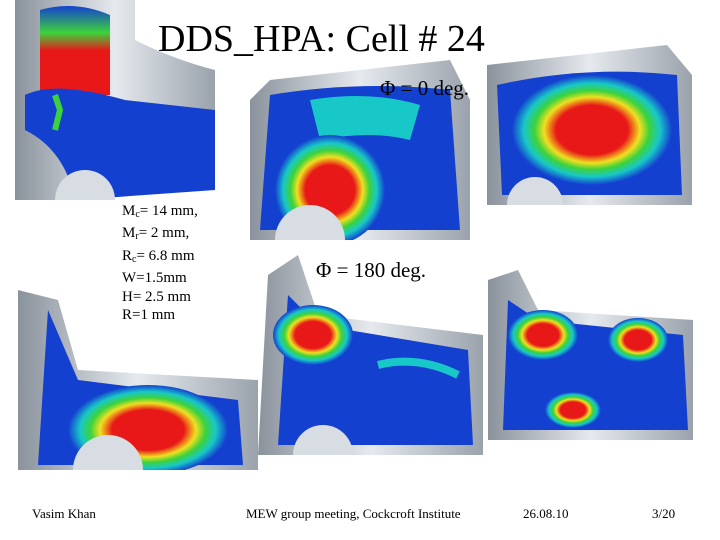 The image size is (720, 540). I want to click on footer-date: 26.08.10, so click(546, 513).